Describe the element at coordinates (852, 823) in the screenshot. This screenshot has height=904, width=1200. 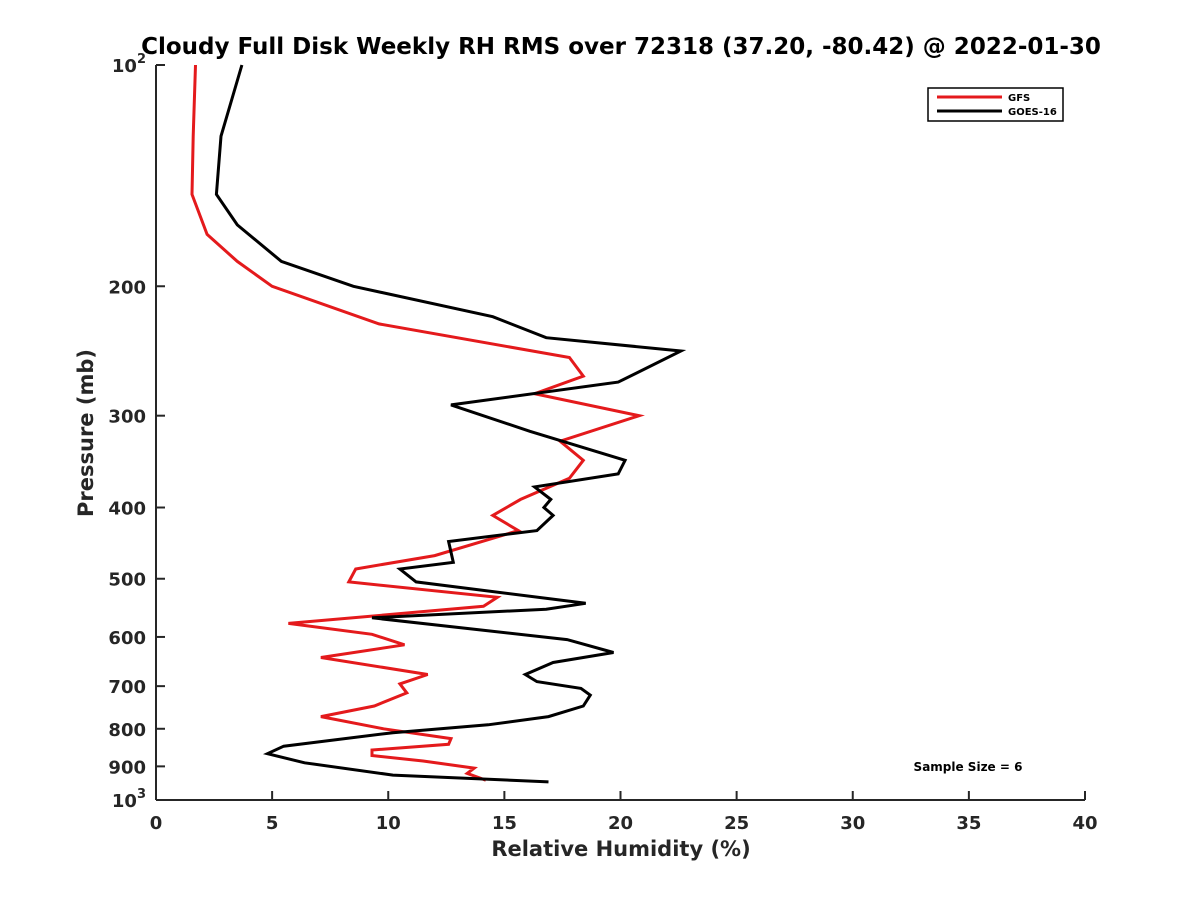
I see `x-tick-label: 30` at that location.